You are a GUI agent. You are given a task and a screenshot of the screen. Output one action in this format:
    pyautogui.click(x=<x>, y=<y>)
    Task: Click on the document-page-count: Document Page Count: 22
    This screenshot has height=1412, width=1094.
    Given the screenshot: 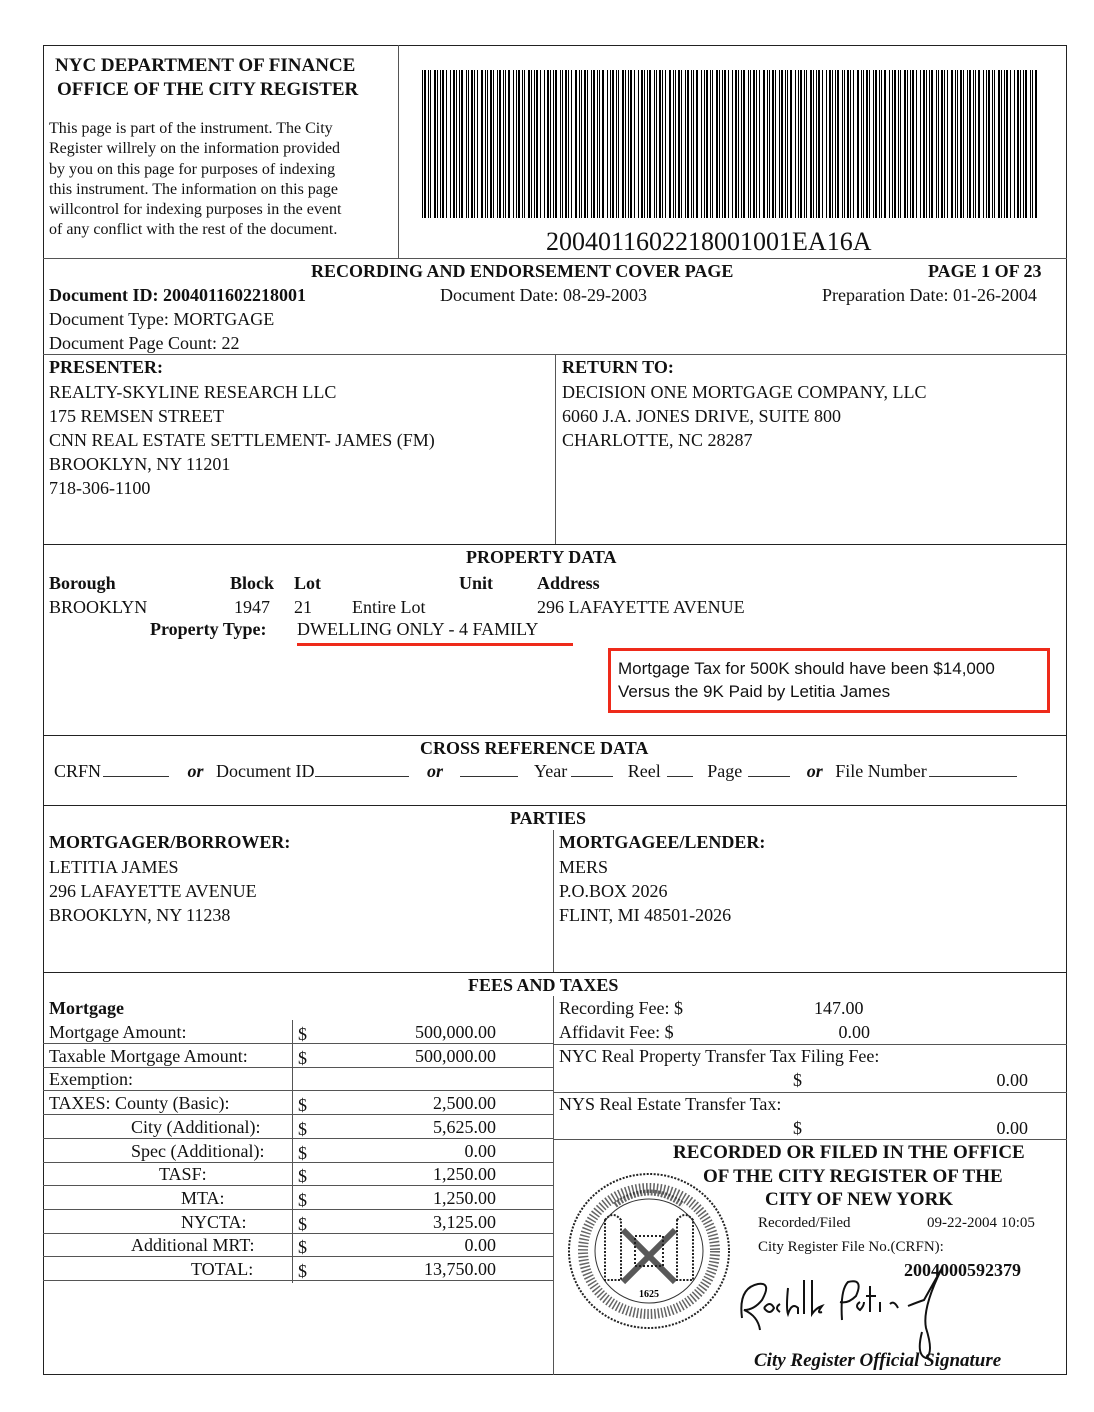 What is the action you would take?
    pyautogui.click(x=144, y=343)
    